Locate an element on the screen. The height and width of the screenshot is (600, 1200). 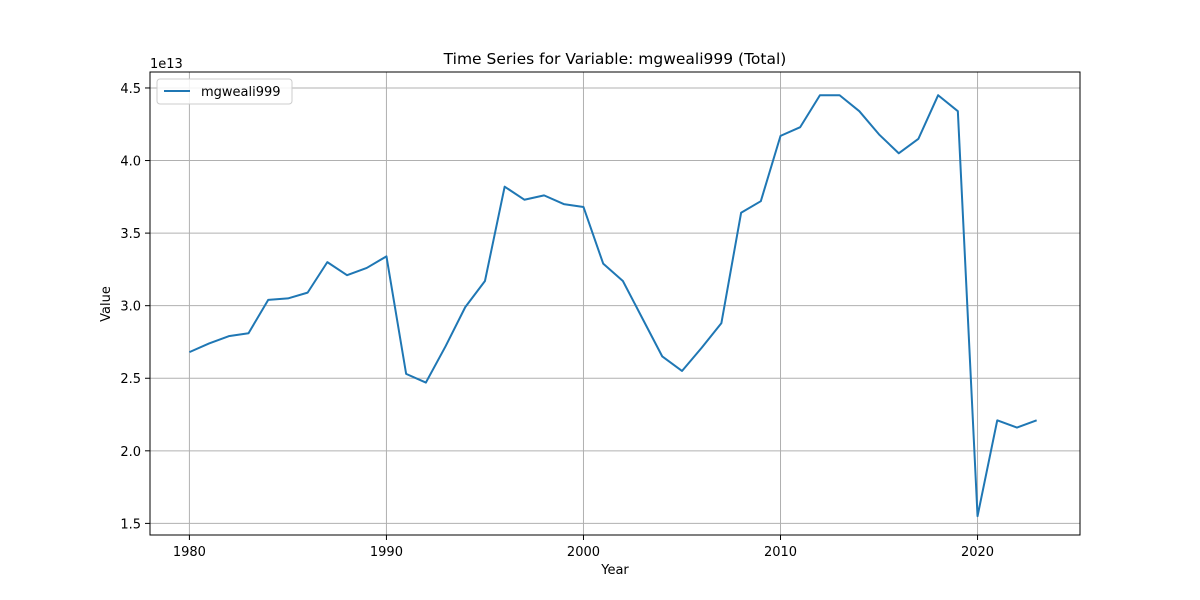
legend-label: mgweali999 is located at coordinates (241, 92).